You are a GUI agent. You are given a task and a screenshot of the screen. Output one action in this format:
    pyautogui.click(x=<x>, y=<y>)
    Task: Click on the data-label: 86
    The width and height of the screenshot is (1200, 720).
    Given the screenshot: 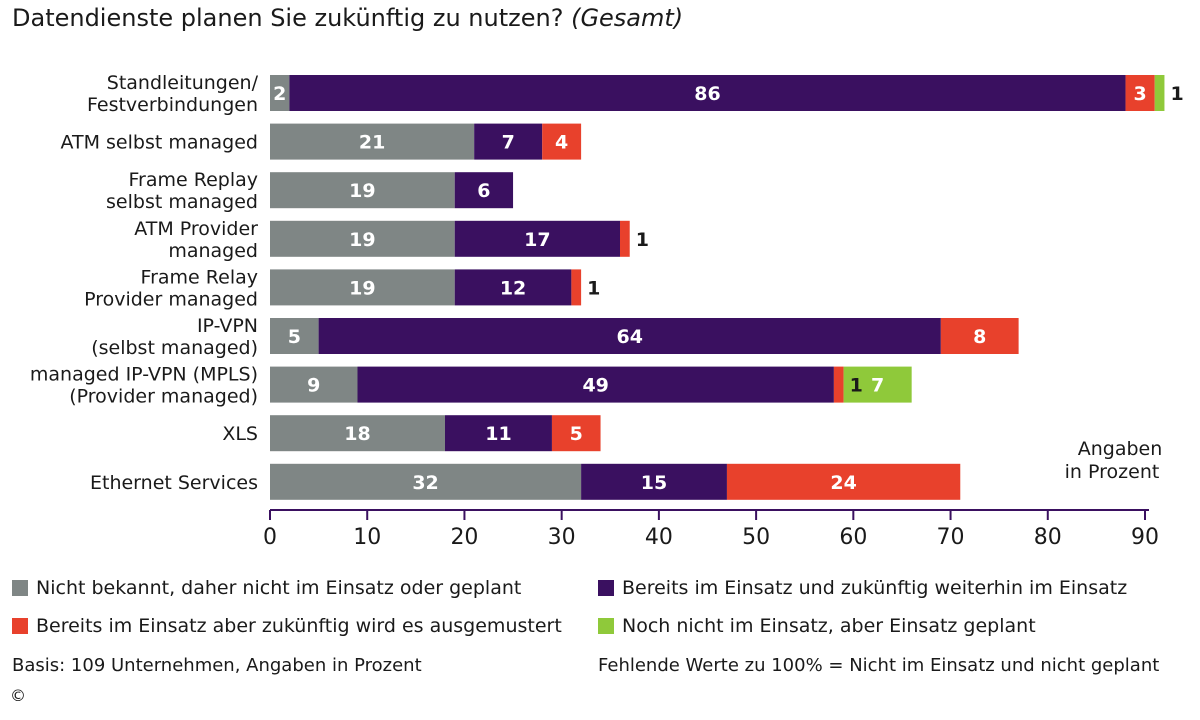 What is the action you would take?
    pyautogui.click(x=707, y=94)
    